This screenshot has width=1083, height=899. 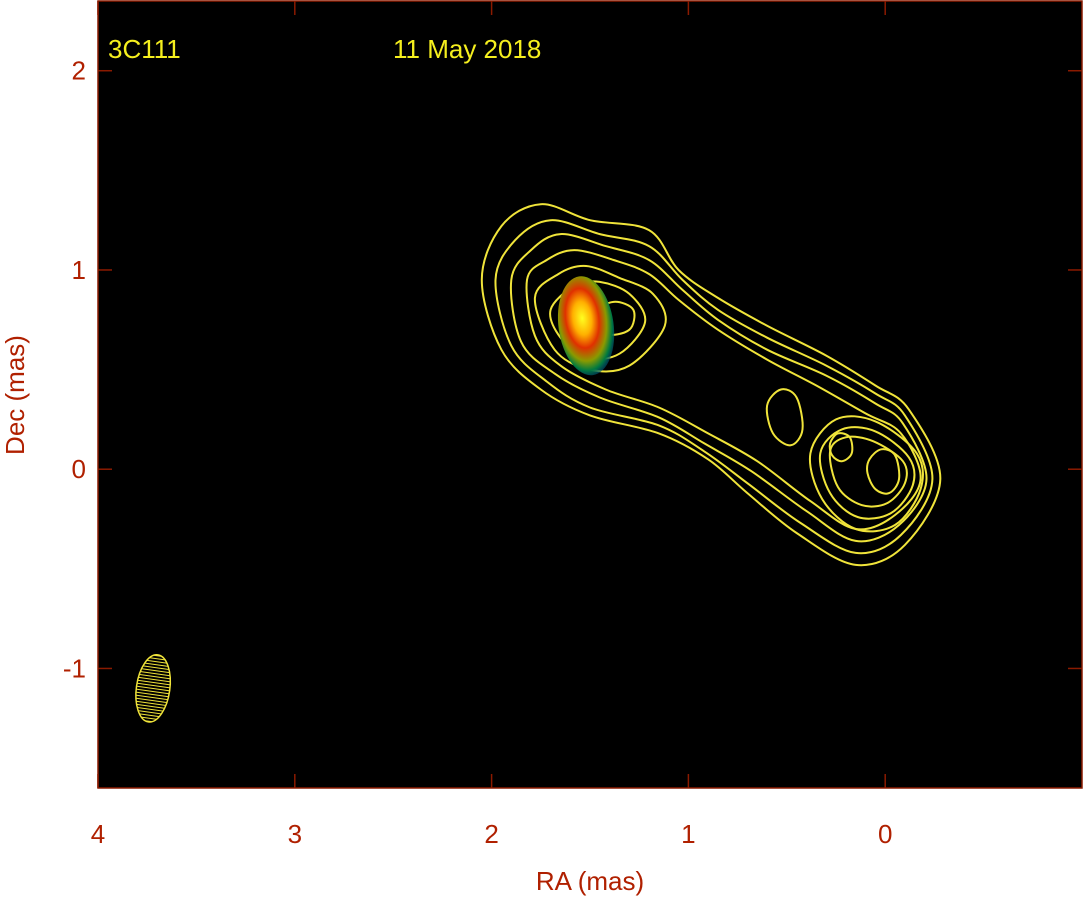 I want to click on beam-ellipse, so click(x=153, y=688).